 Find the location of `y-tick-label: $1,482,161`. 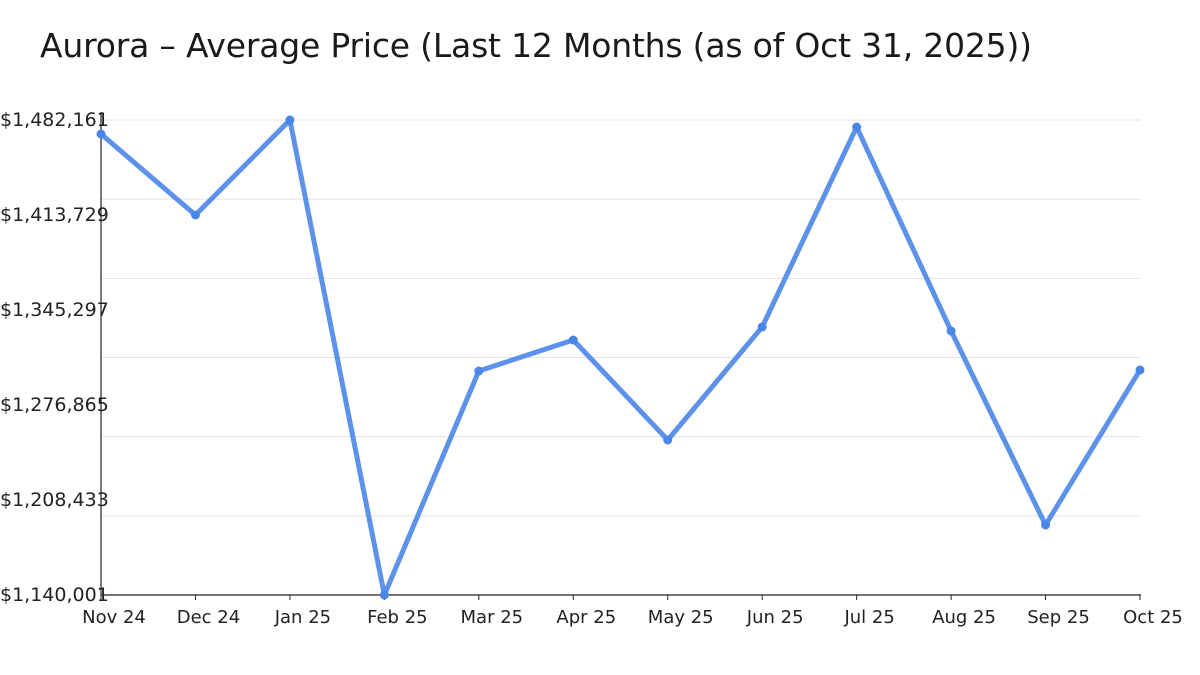

y-tick-label: $1,482,161 is located at coordinates (54, 120).